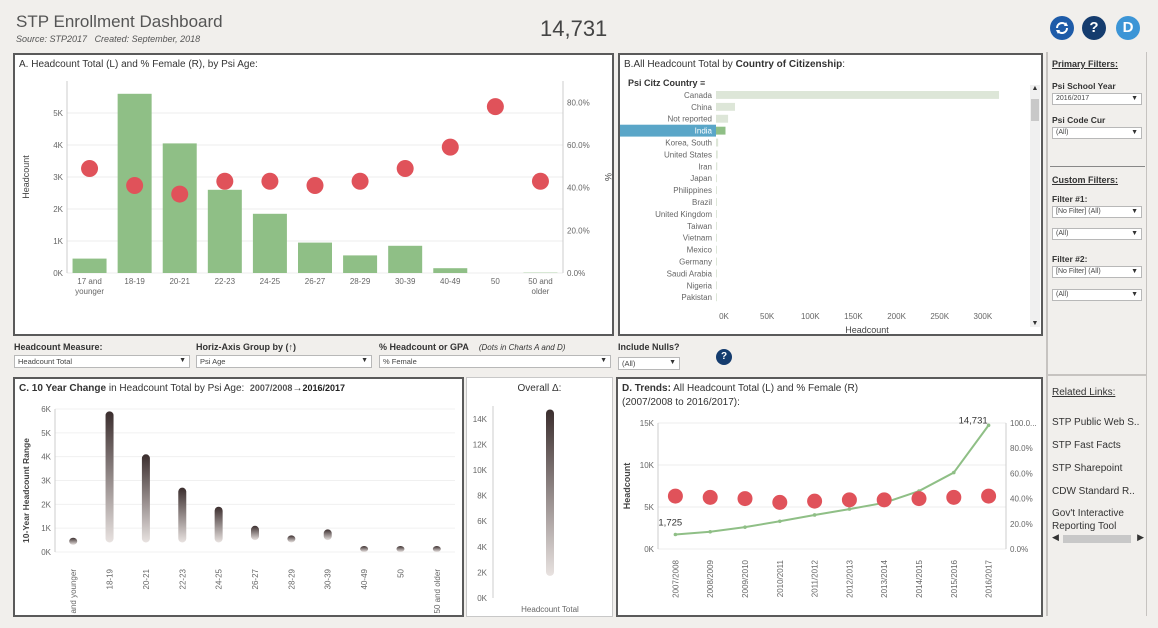 This screenshot has height=628, width=1158. Describe the element at coordinates (1140, 537) in the screenshot. I see `scroll-right-icon: ▶` at that location.